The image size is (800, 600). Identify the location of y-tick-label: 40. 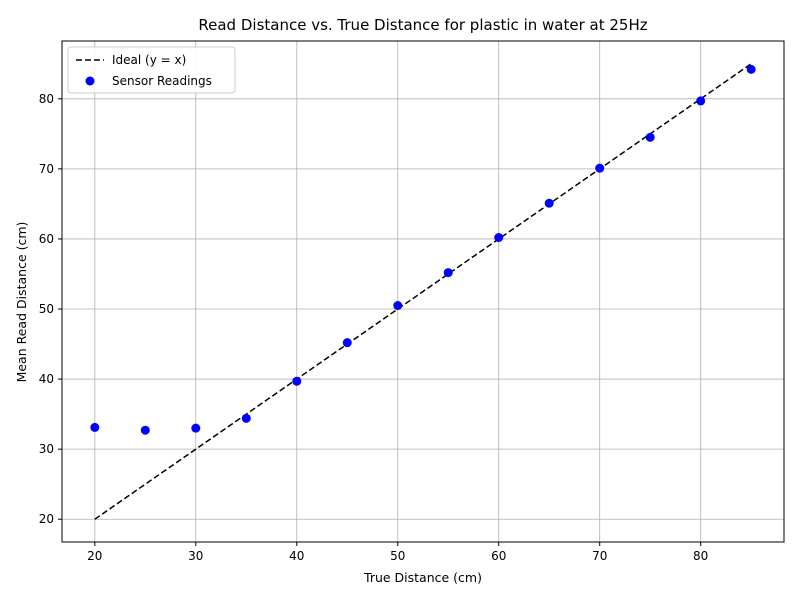
(46, 379).